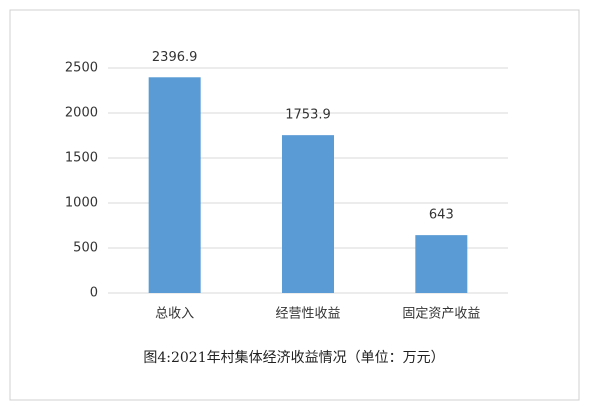 This screenshot has height=416, width=589. What do you see at coordinates (293, 357) in the screenshot?
I see `chart-title: 图4:2021年村集体经济收益情况（单位：万元）` at bounding box center [293, 357].